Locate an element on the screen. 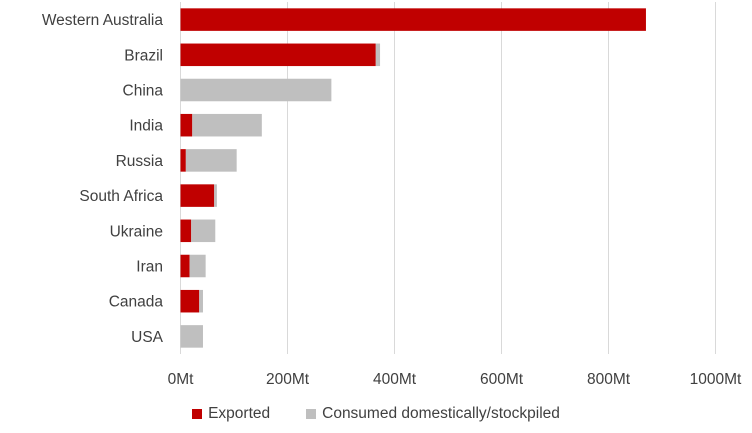 This screenshot has height=433, width=752. category-label: Ukraine is located at coordinates (136, 231).